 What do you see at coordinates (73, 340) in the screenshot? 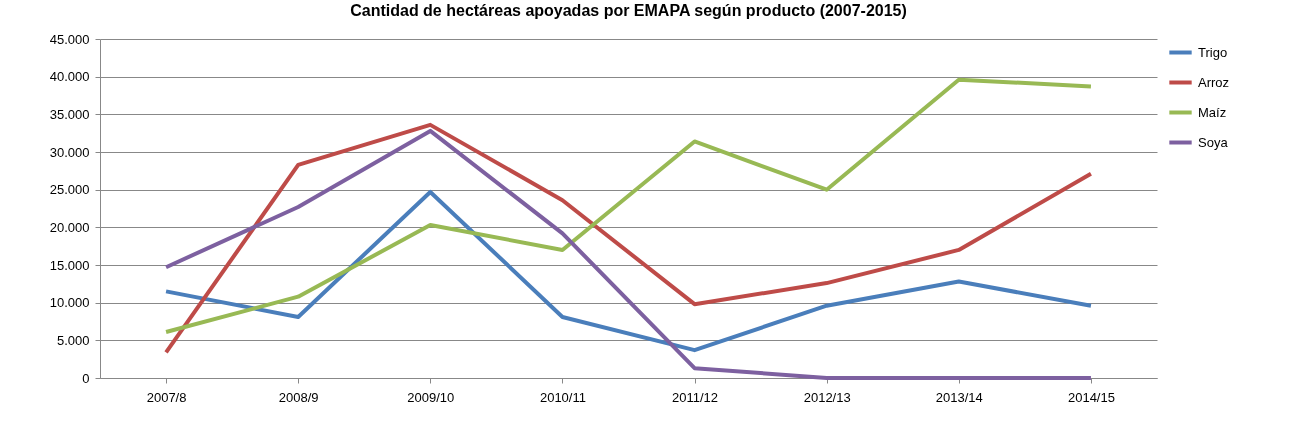
I see `y-tick-label: 5.000` at bounding box center [73, 340].